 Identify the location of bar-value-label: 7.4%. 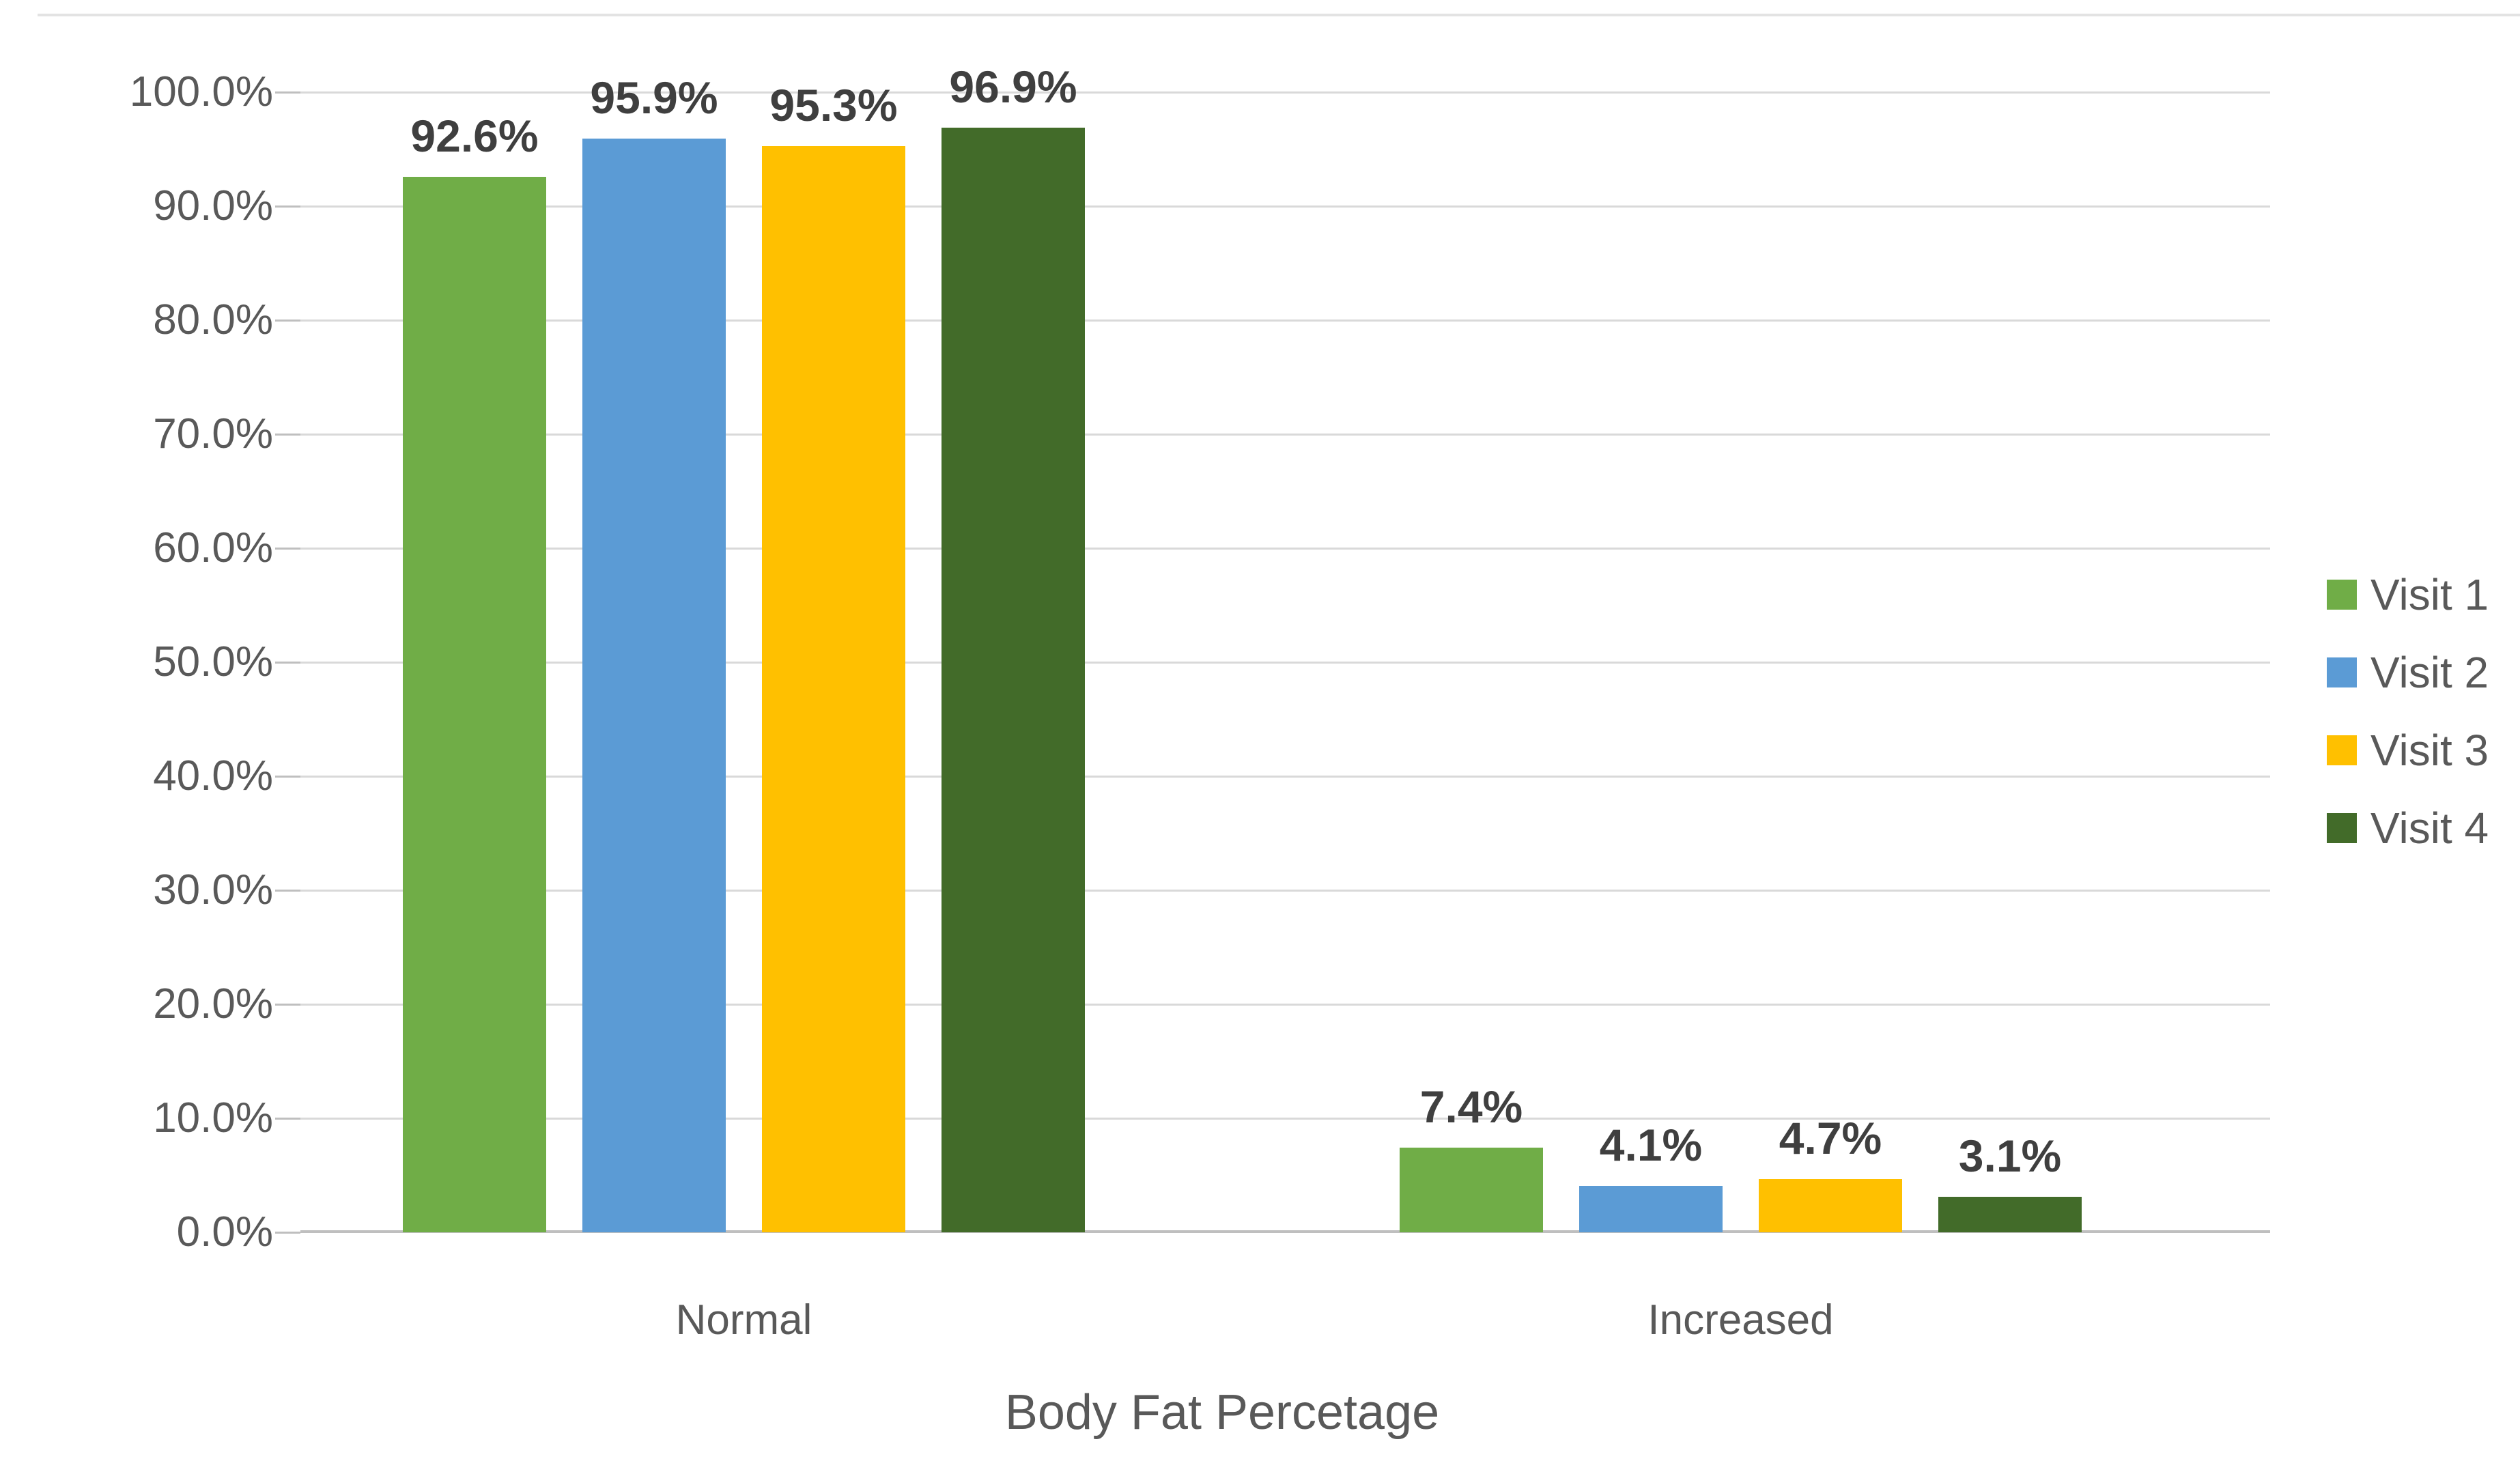
(1471, 1107).